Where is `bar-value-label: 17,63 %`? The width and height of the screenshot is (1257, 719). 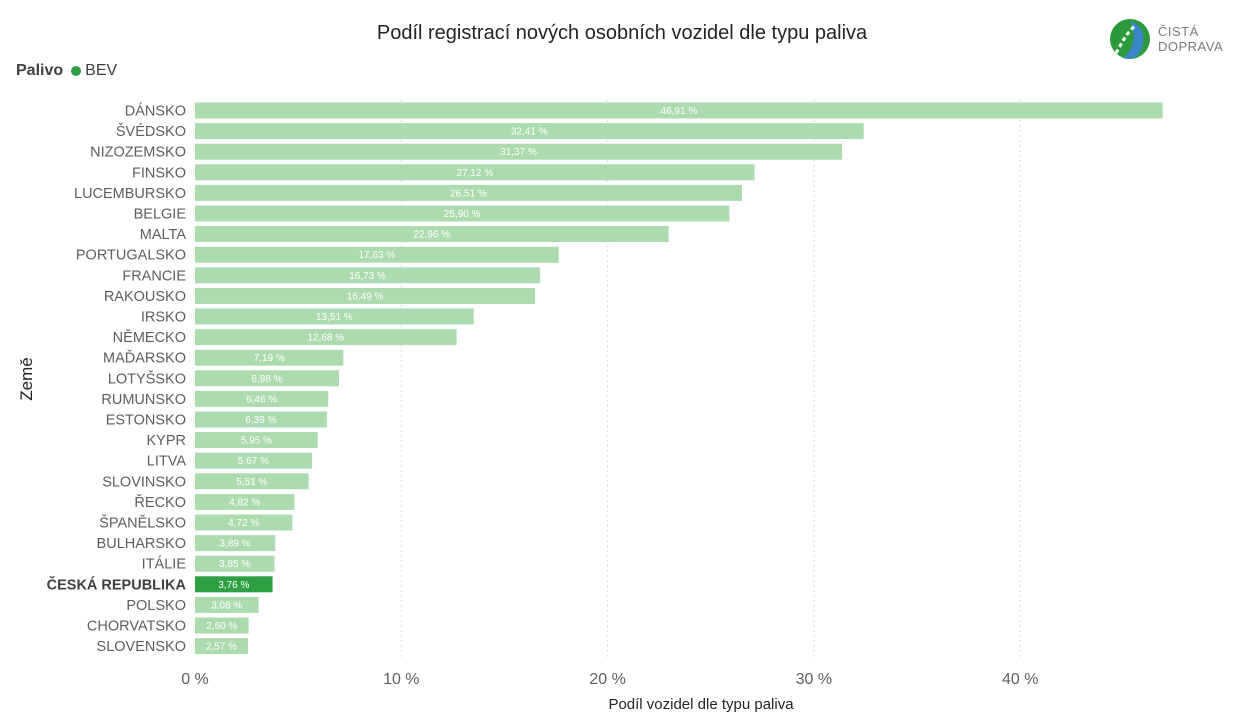
bar-value-label: 17,63 % is located at coordinates (377, 255).